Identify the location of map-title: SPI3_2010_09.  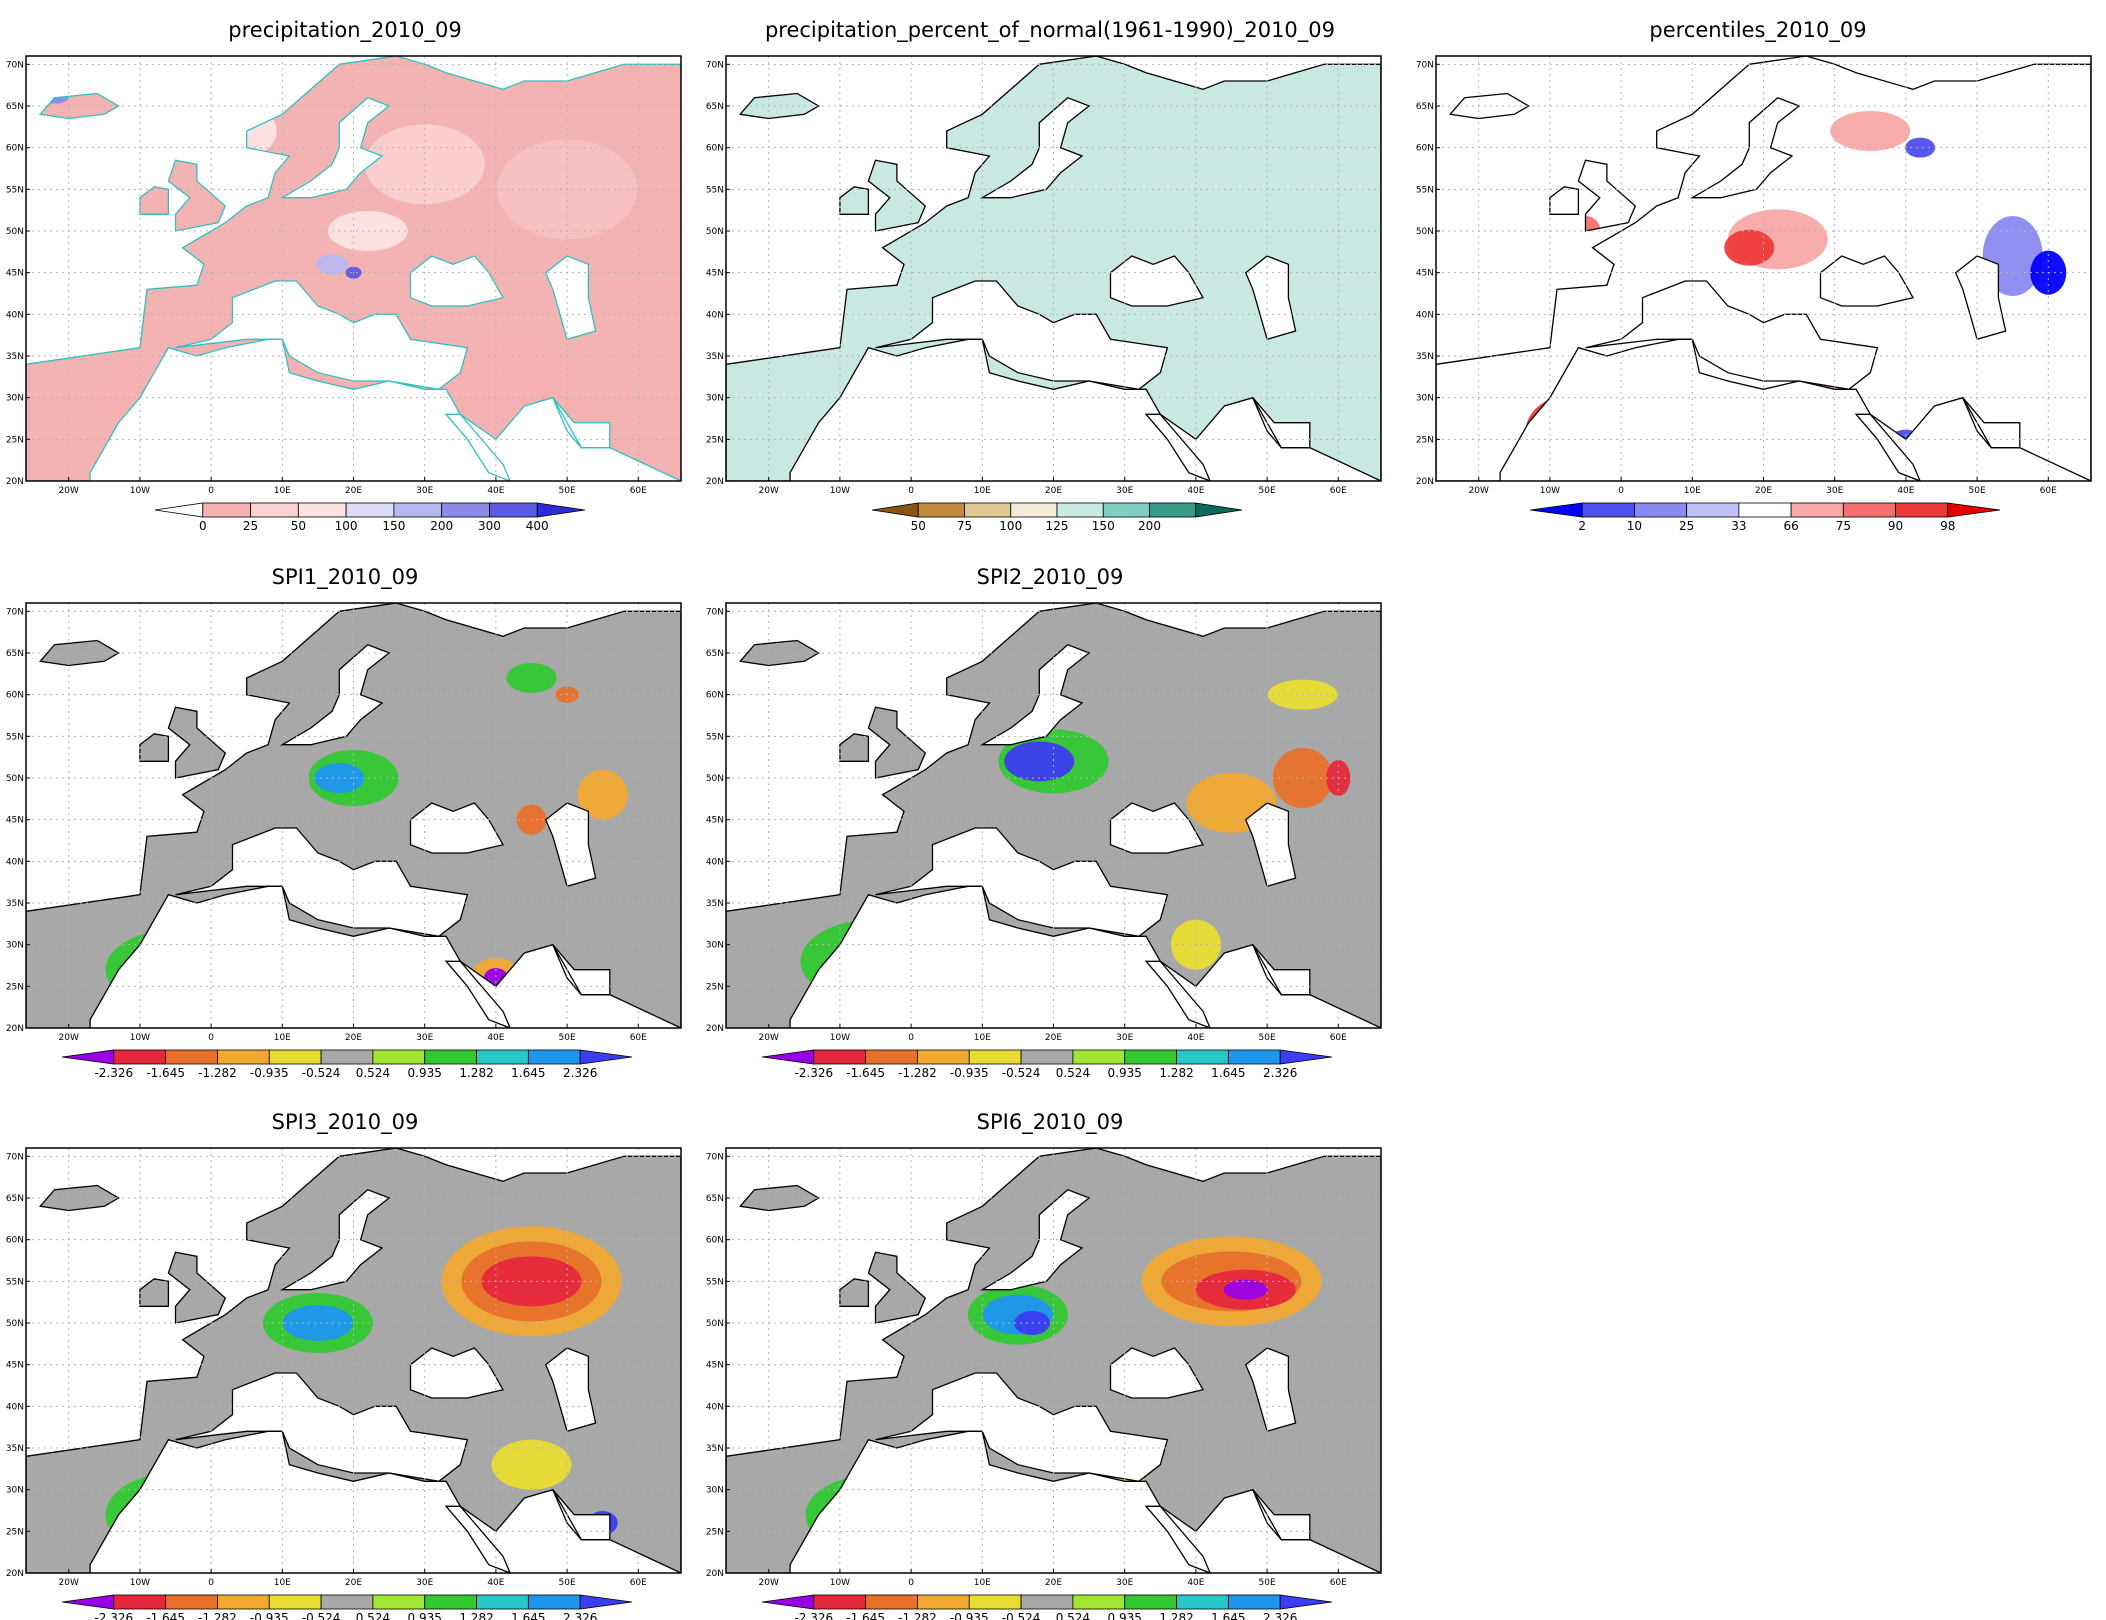
(345, 1122).